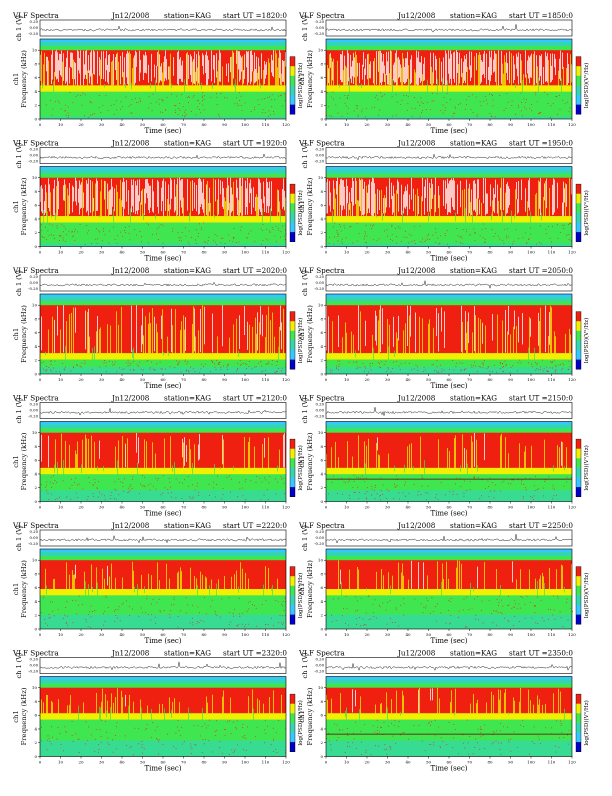  Describe the element at coordinates (305, 28) in the screenshot. I see `waveform-ylabel: ch 1 (V)` at that location.